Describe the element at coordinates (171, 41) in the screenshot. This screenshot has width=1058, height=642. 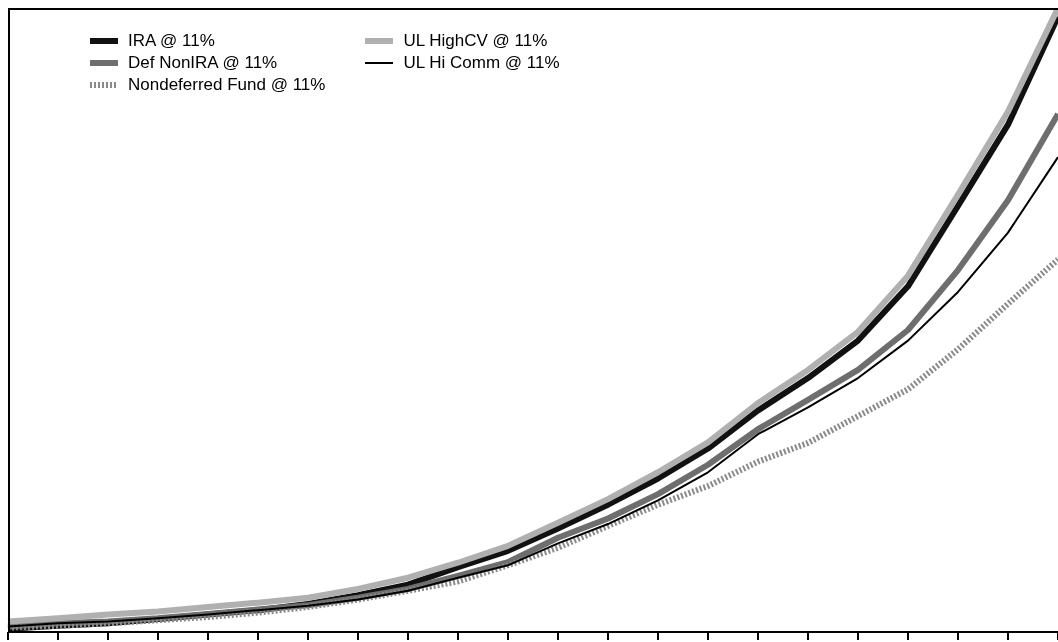
I see `legend-label: IRA @ 11%` at that location.